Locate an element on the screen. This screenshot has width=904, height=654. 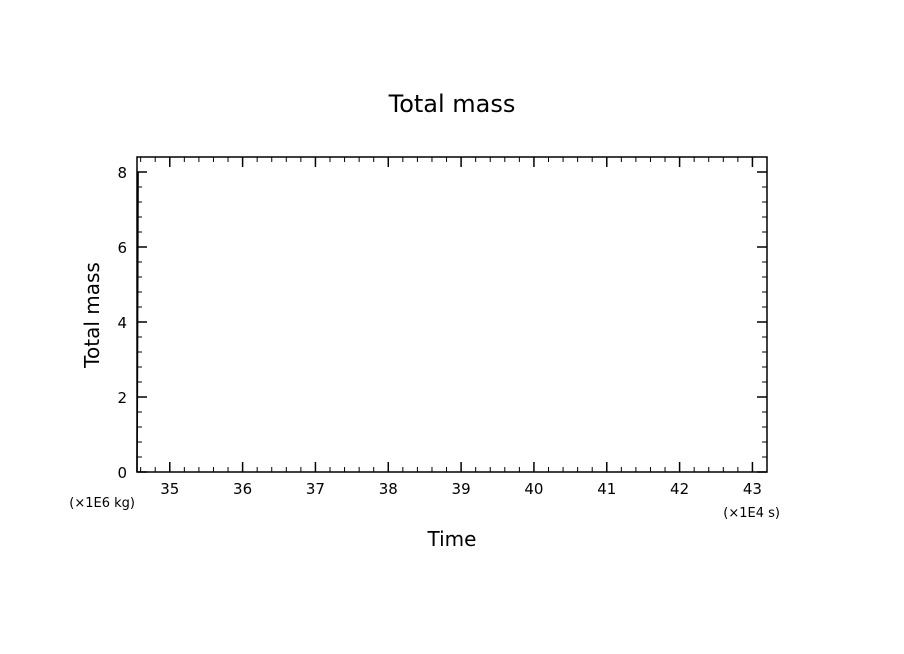
x-tick-label: 37 is located at coordinates (315, 489).